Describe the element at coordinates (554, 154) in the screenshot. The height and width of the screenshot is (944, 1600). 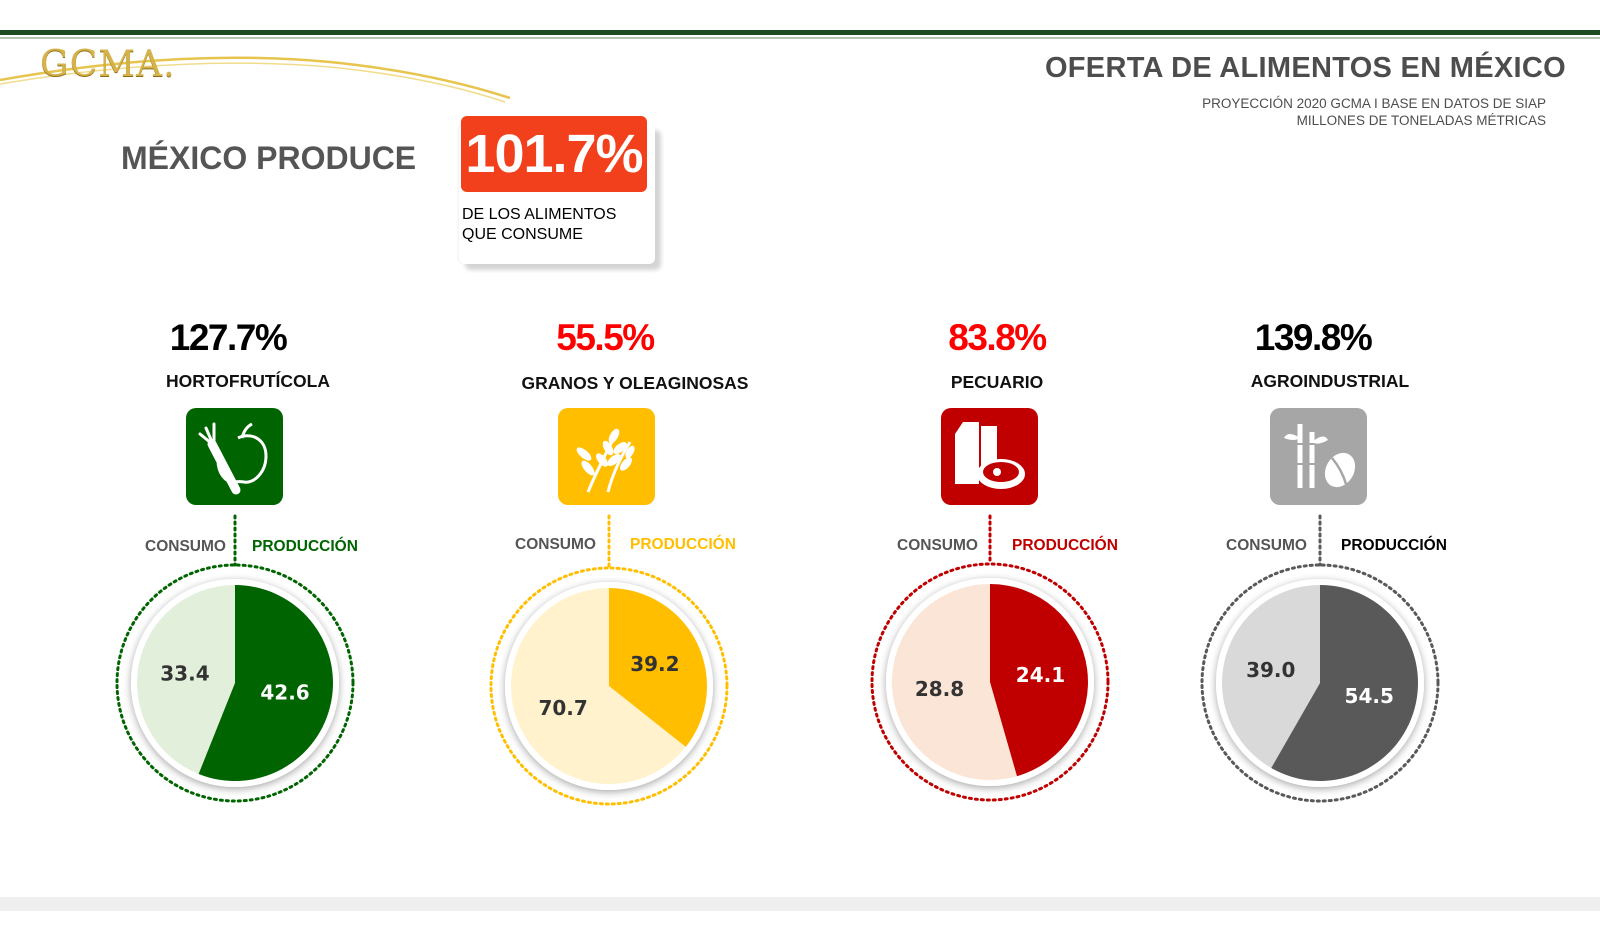
I see `summary-percent: 101.7%` at that location.